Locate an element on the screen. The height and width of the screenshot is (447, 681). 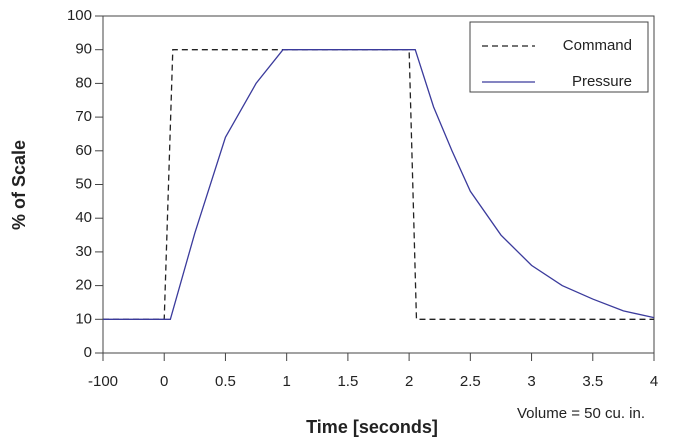
x-tick-label: 4 is located at coordinates (654, 381).